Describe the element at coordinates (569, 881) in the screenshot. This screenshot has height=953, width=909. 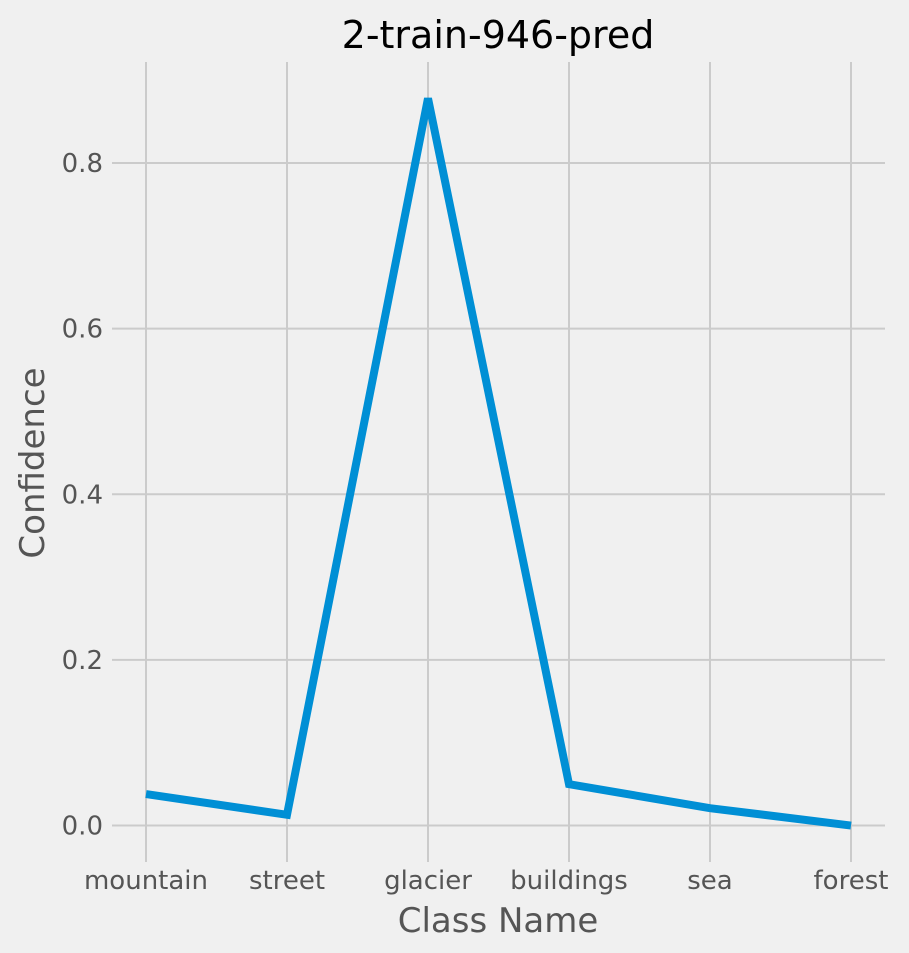
I see `x-tick-label: buildings` at that location.